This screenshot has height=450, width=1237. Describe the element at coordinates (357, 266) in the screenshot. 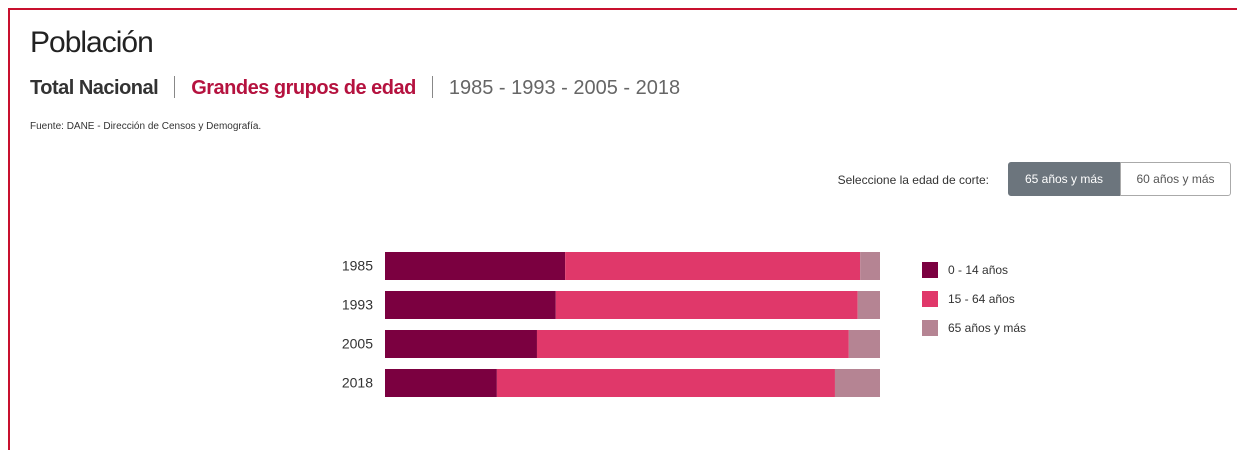

I see `y-tick-label: 1985` at that location.